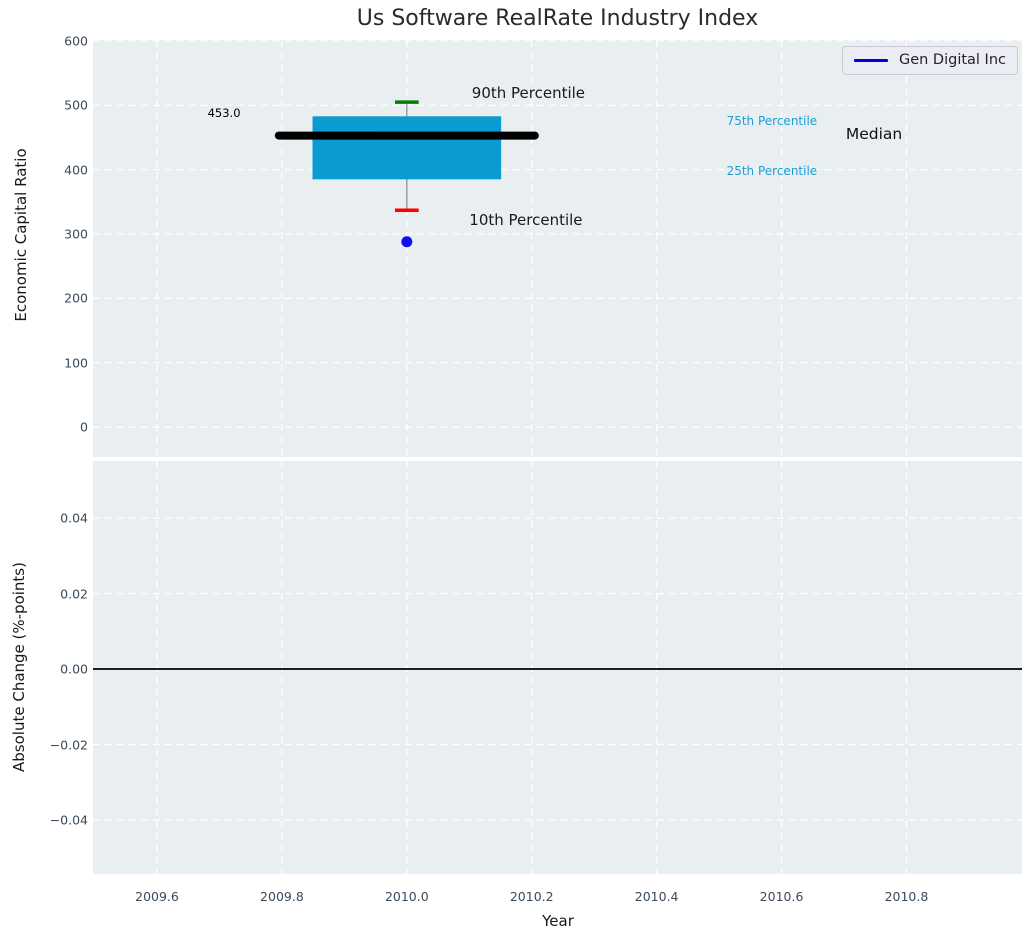 The height and width of the screenshot is (942, 1034). Describe the element at coordinates (407, 242) in the screenshot. I see `company-marker` at that location.